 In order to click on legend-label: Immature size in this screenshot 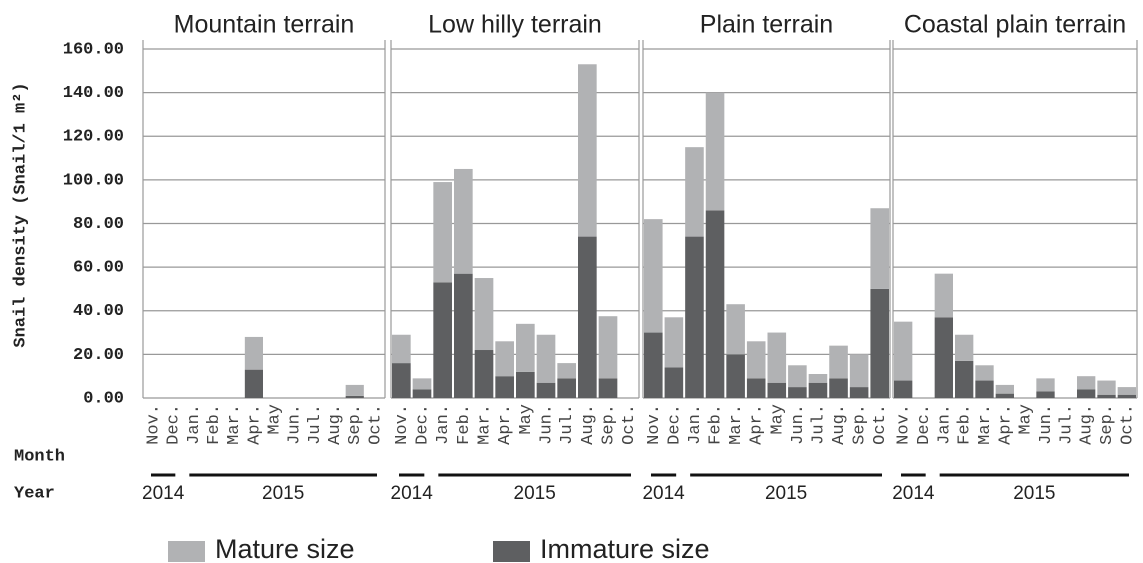, I will do `click(625, 548)`.